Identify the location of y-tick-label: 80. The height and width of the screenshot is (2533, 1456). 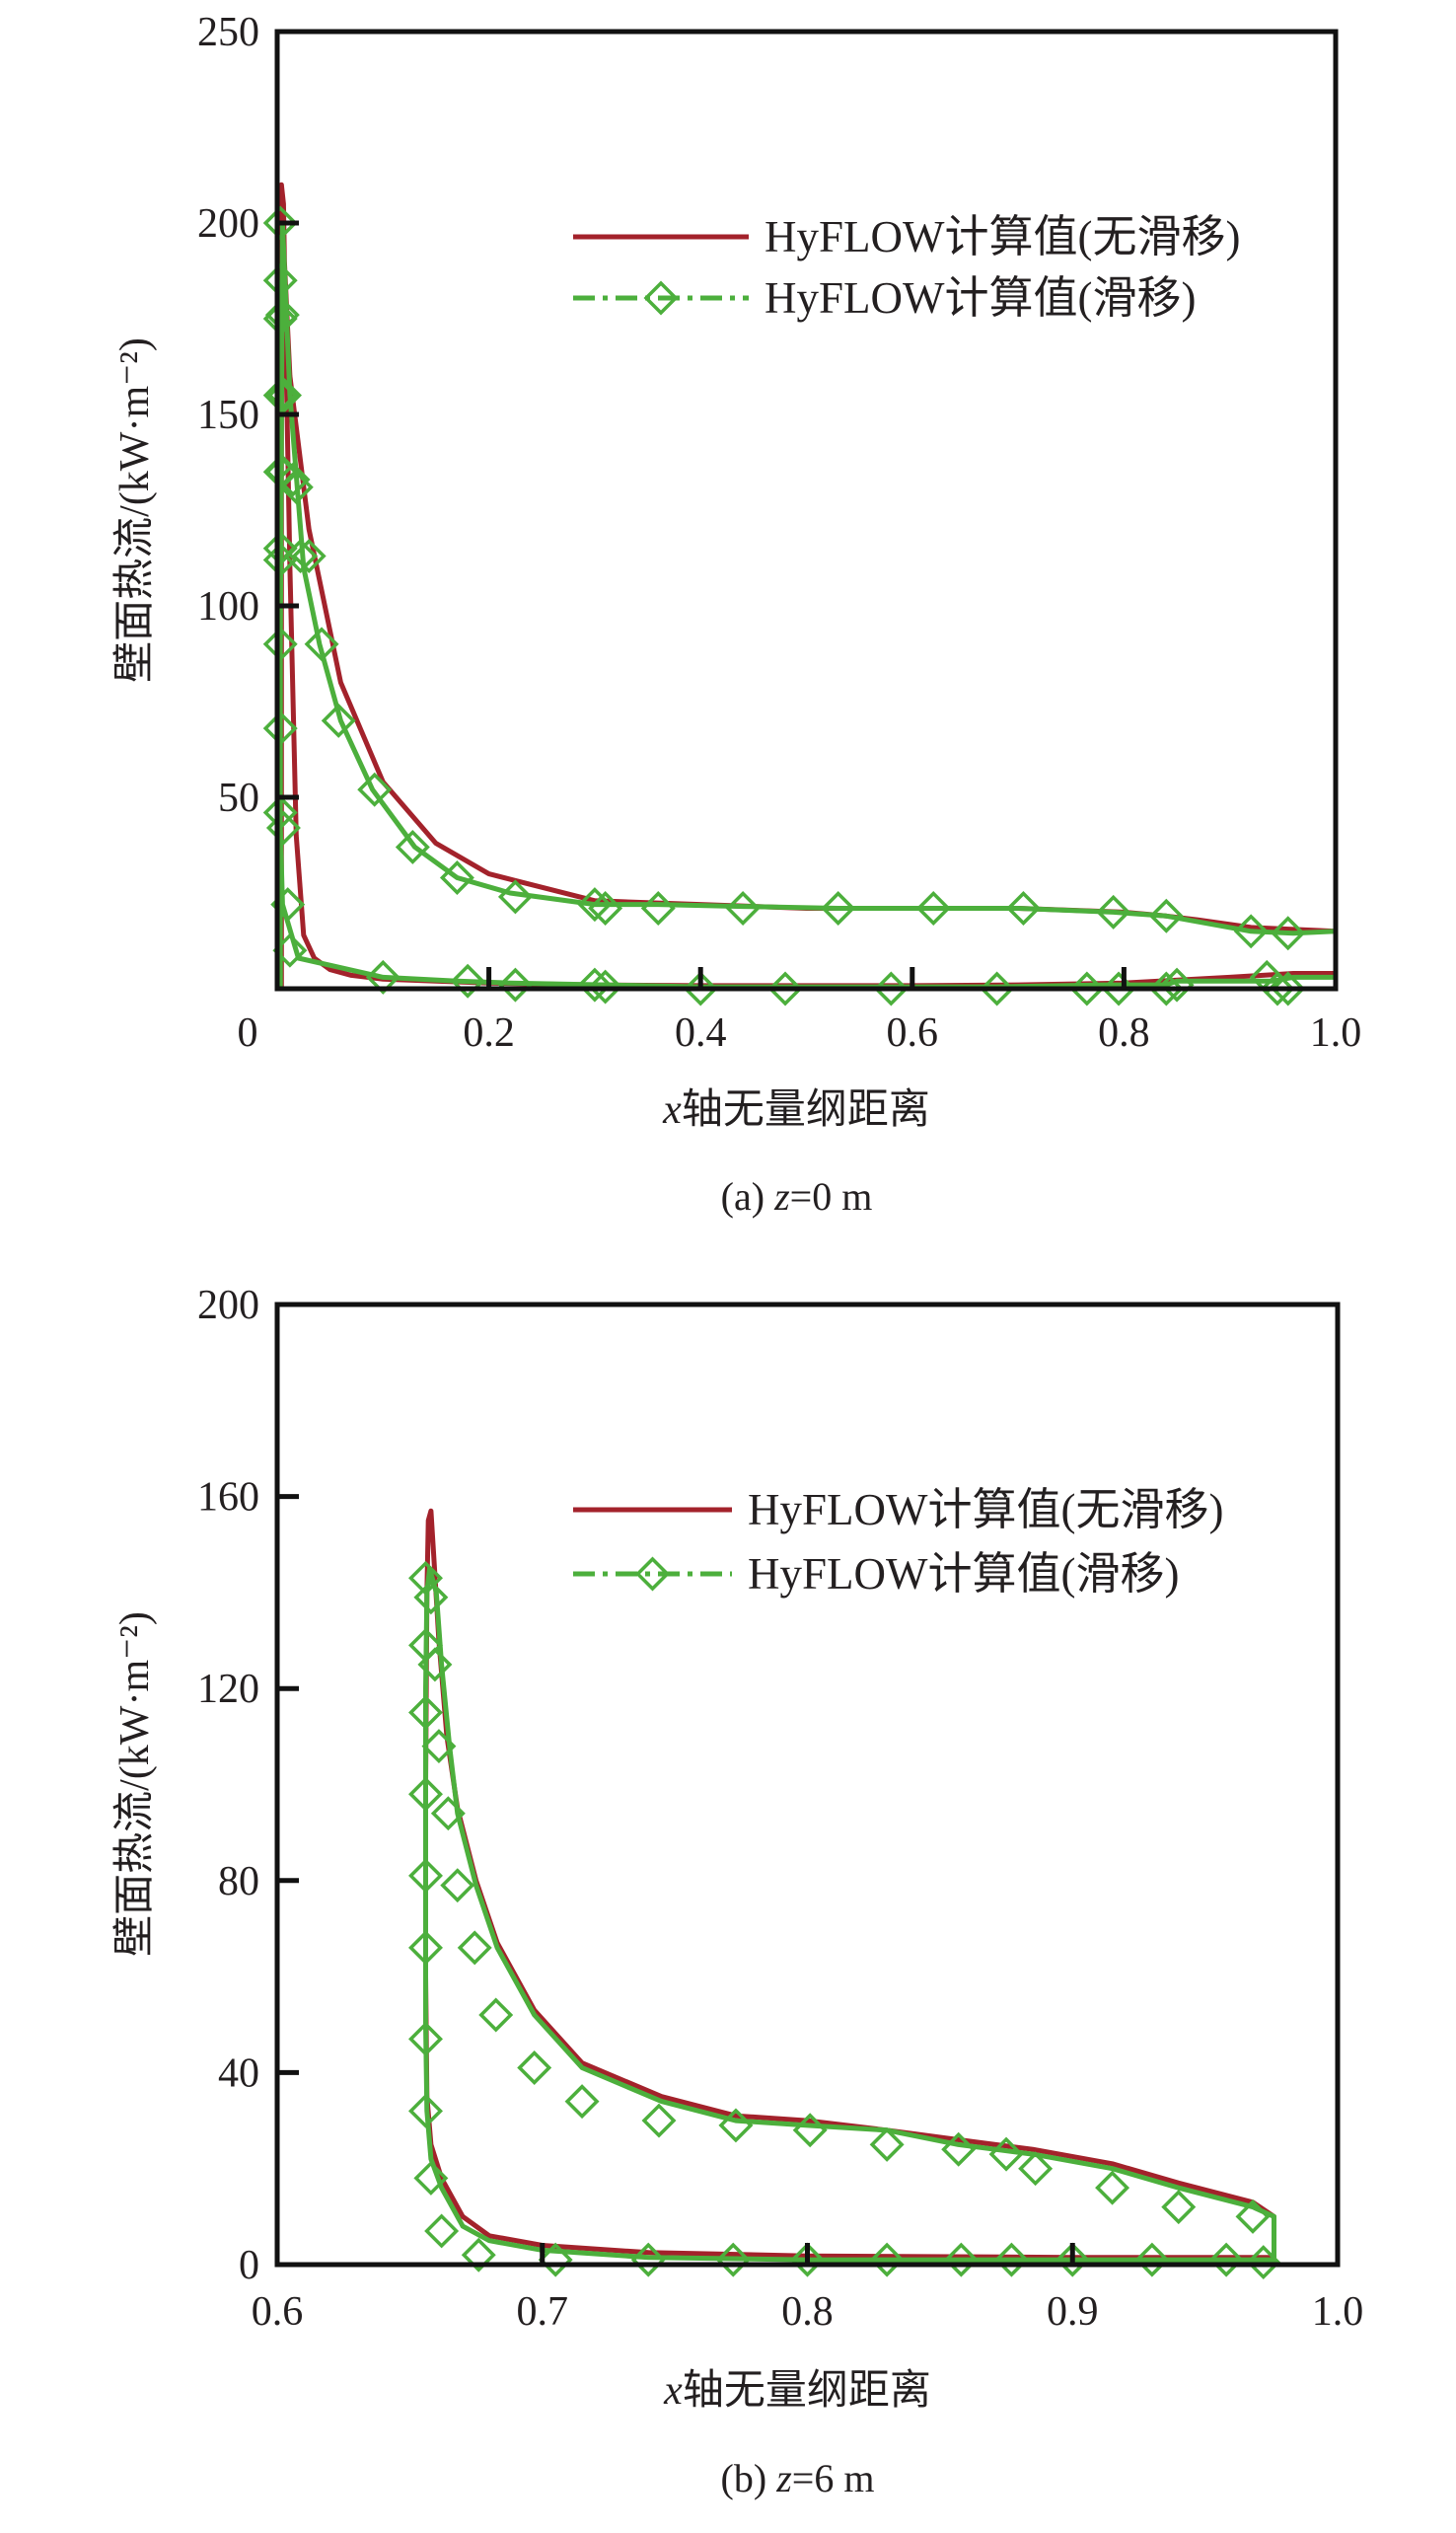
(238, 1881).